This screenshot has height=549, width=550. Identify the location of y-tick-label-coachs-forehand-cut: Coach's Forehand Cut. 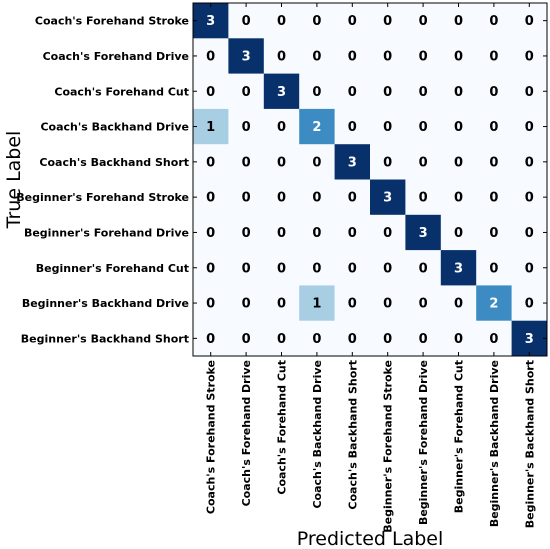
(121, 91).